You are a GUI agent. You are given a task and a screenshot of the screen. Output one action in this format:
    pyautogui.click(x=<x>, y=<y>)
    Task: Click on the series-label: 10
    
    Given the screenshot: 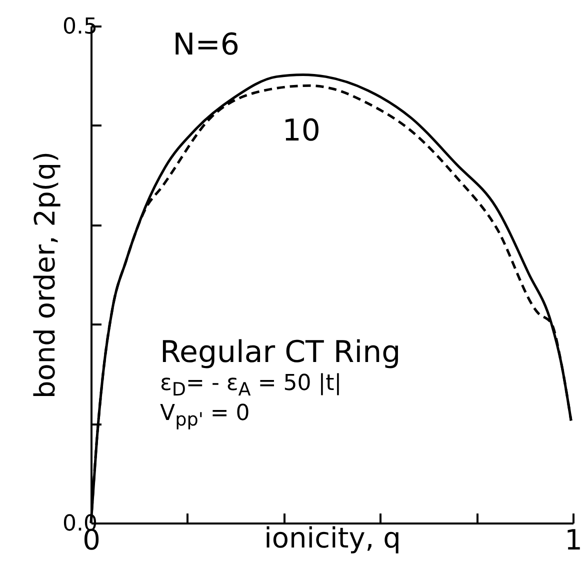 What is the action you would take?
    pyautogui.click(x=301, y=131)
    